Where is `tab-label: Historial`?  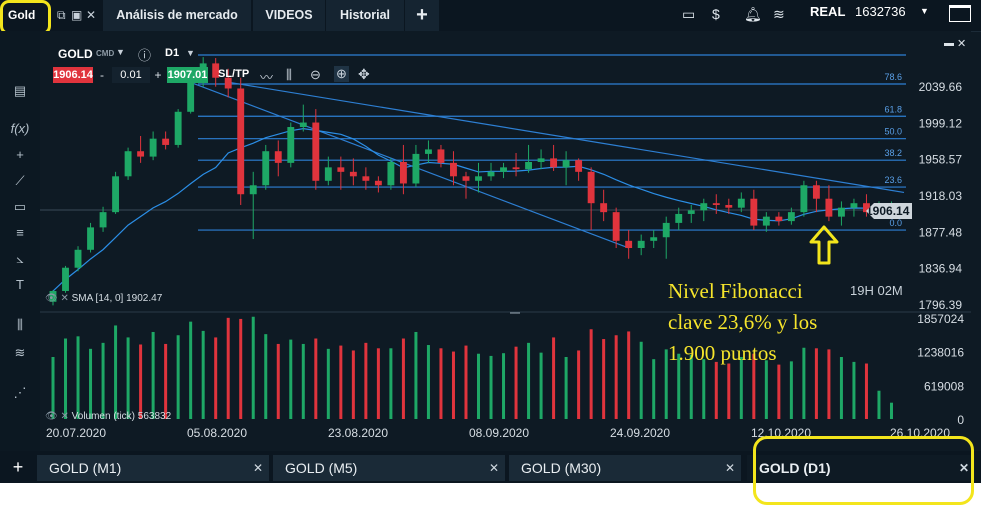 tab-label: Historial is located at coordinates (364, 15).